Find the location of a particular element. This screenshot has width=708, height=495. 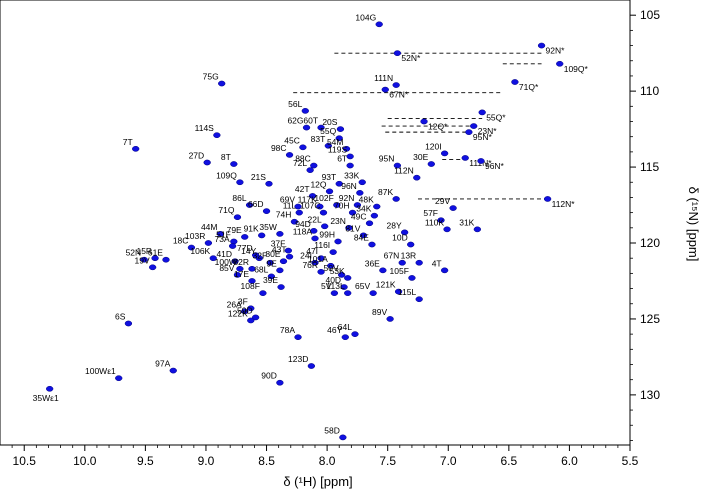

peak-label: 3F is located at coordinates (243, 301).